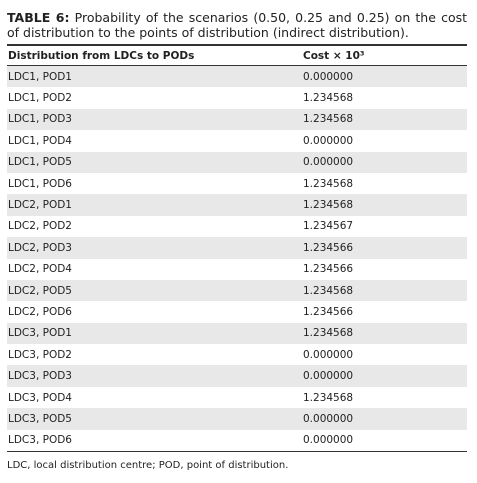  I want to click on table-row: LDC2, POD1 1.234568, so click(237, 205).